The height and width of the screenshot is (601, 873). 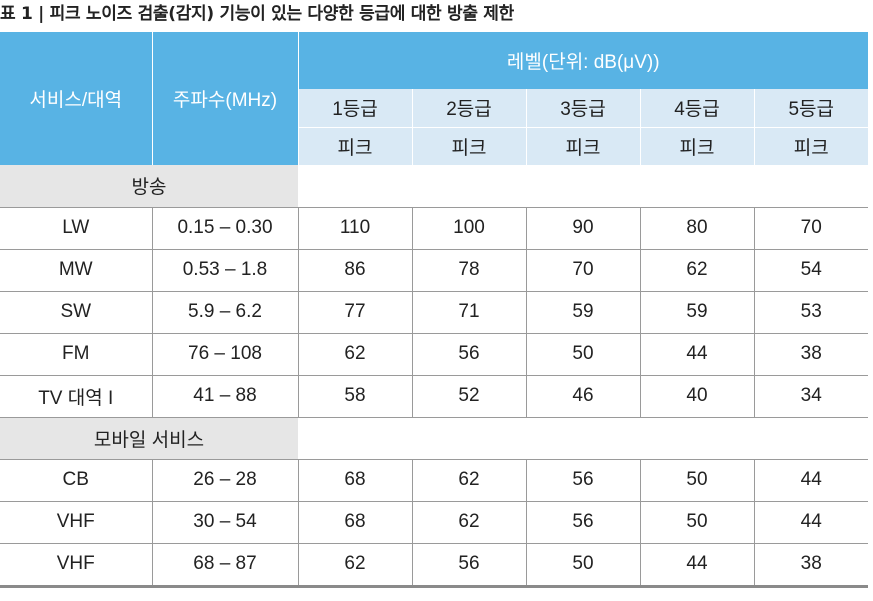 I want to click on service-cell: MW, so click(x=76, y=270).